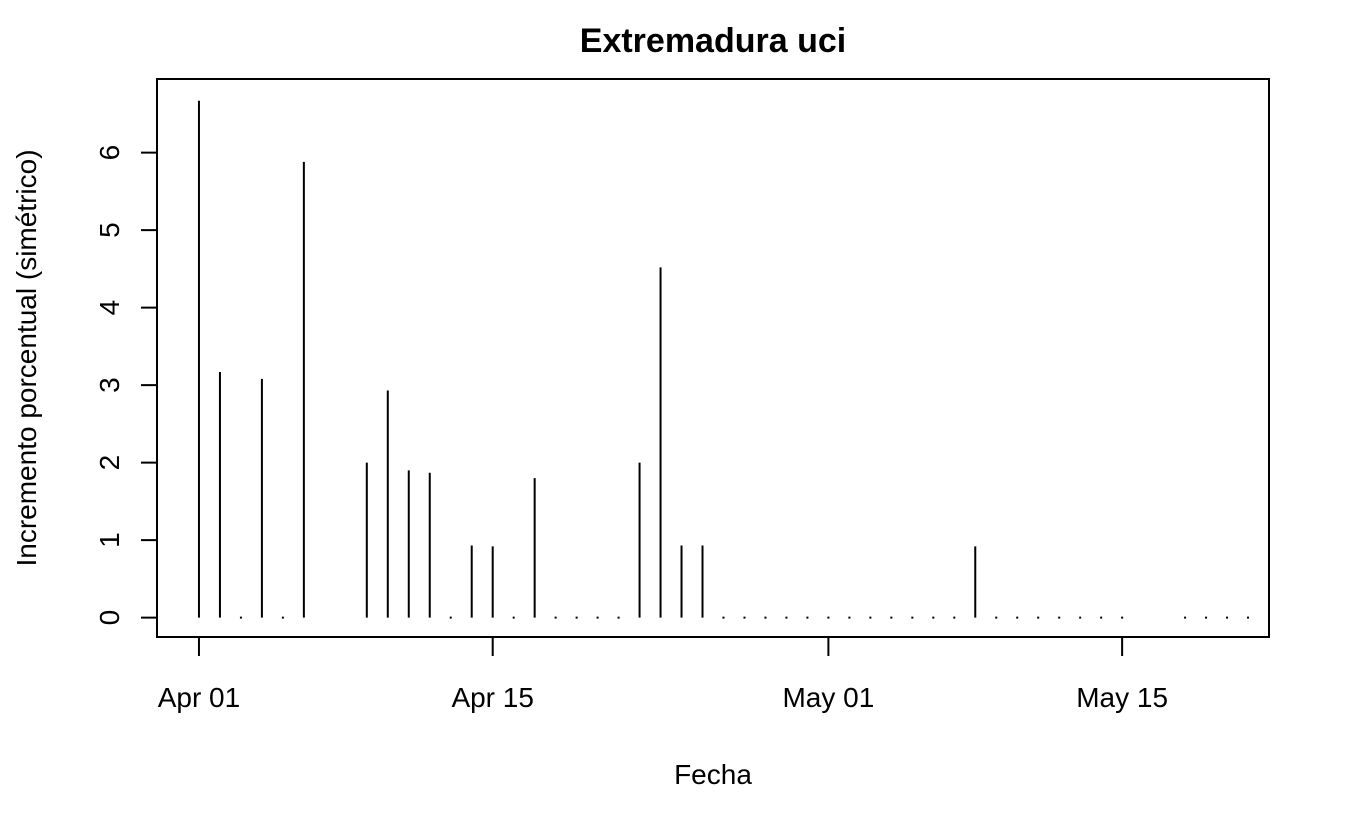 The image size is (1350, 834). I want to click on x-tick-label: May 15, so click(1122, 697).